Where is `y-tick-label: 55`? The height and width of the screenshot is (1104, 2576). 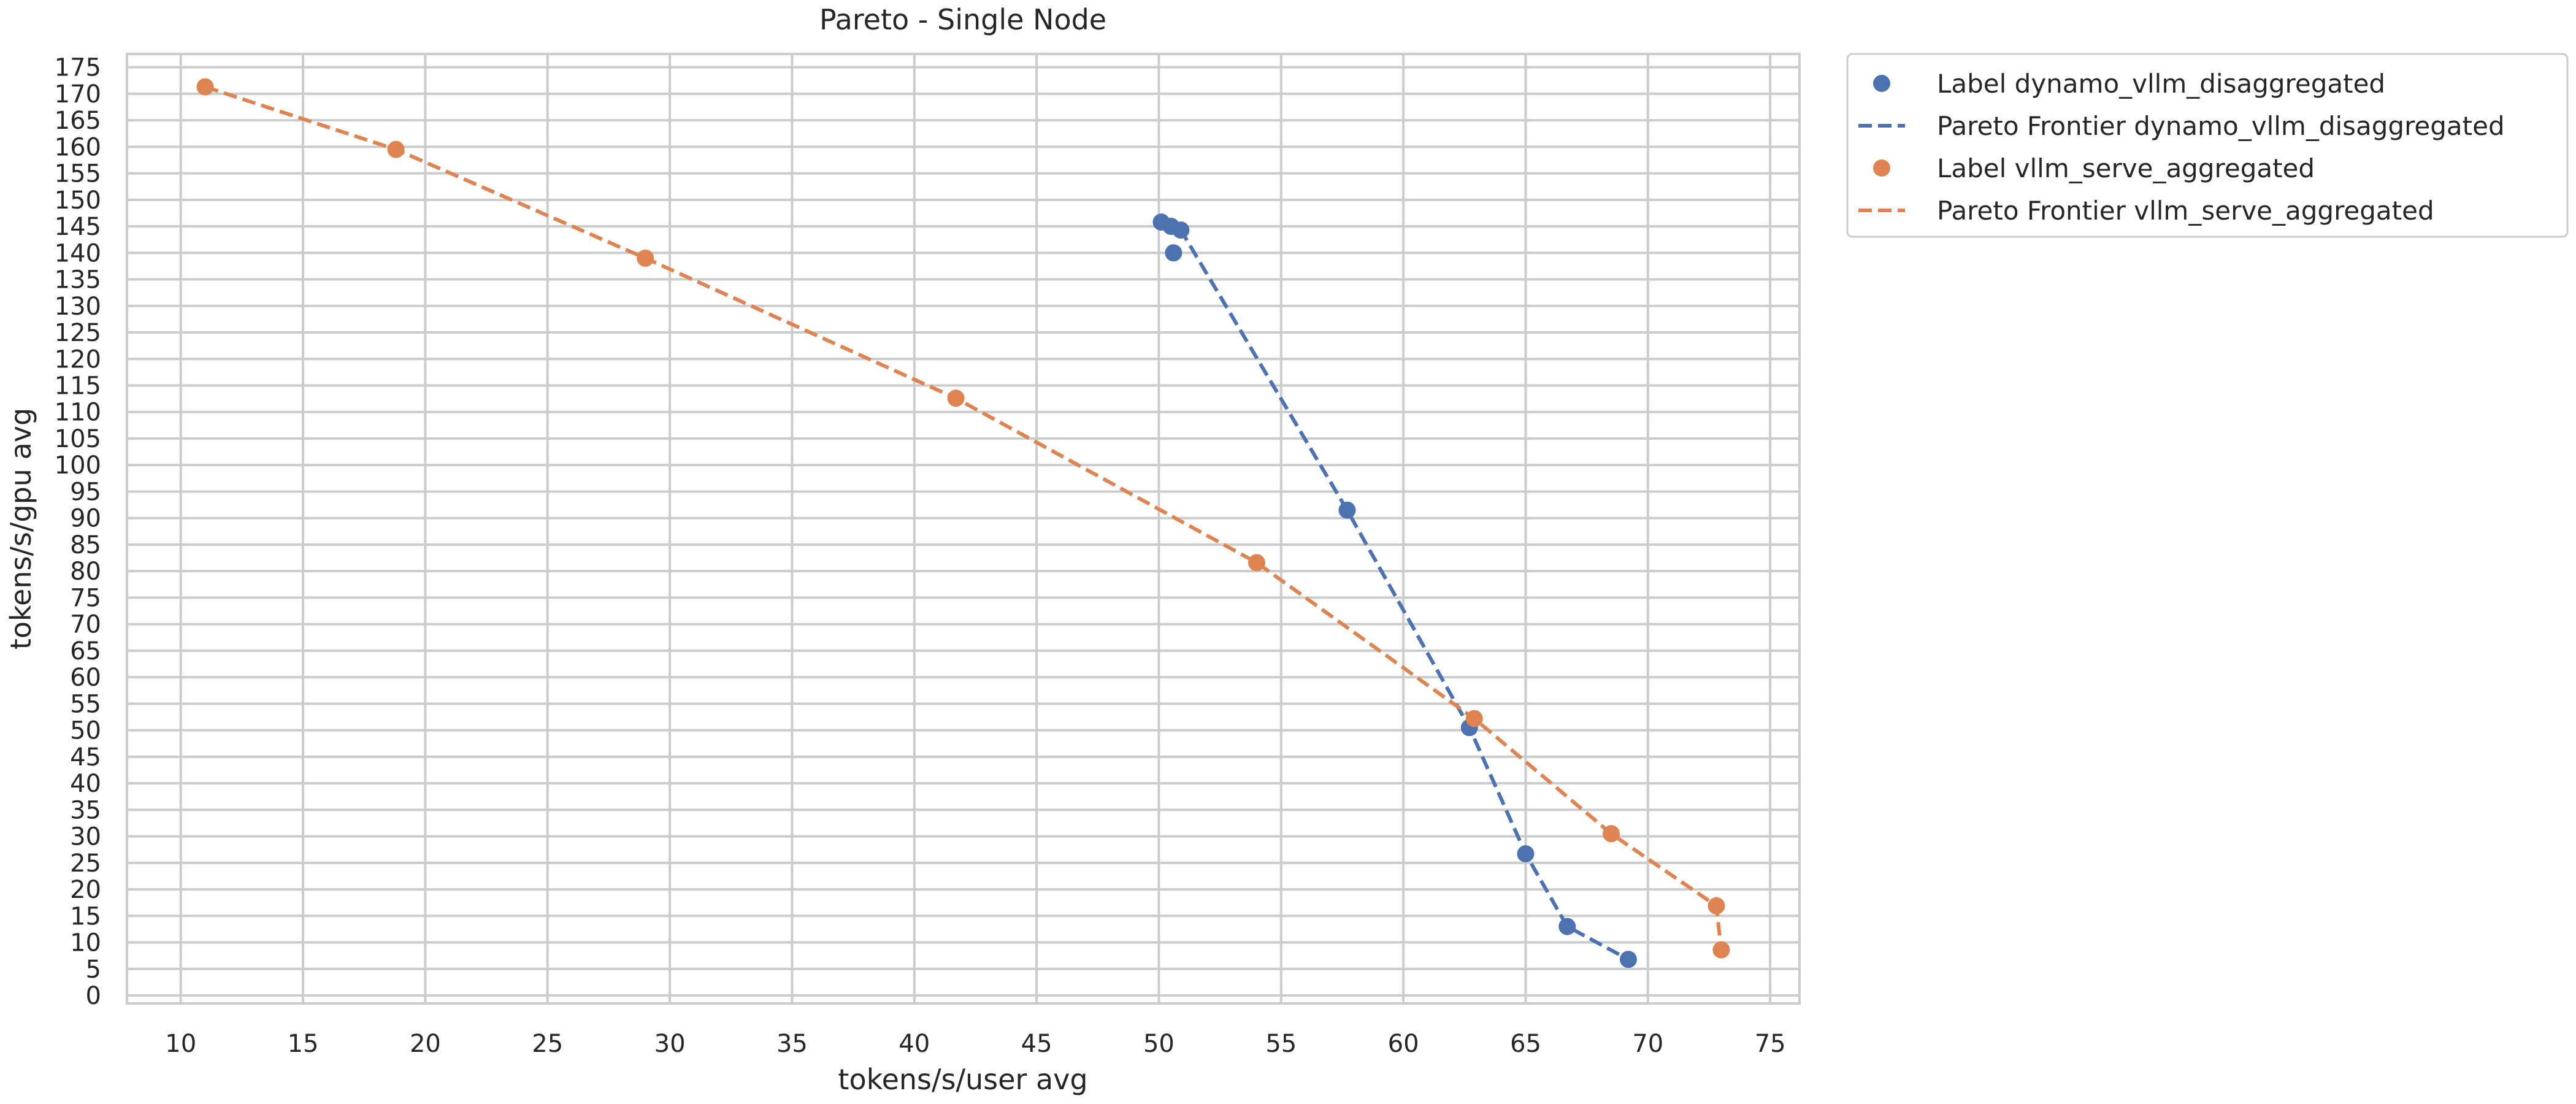 y-tick-label: 55 is located at coordinates (85, 704).